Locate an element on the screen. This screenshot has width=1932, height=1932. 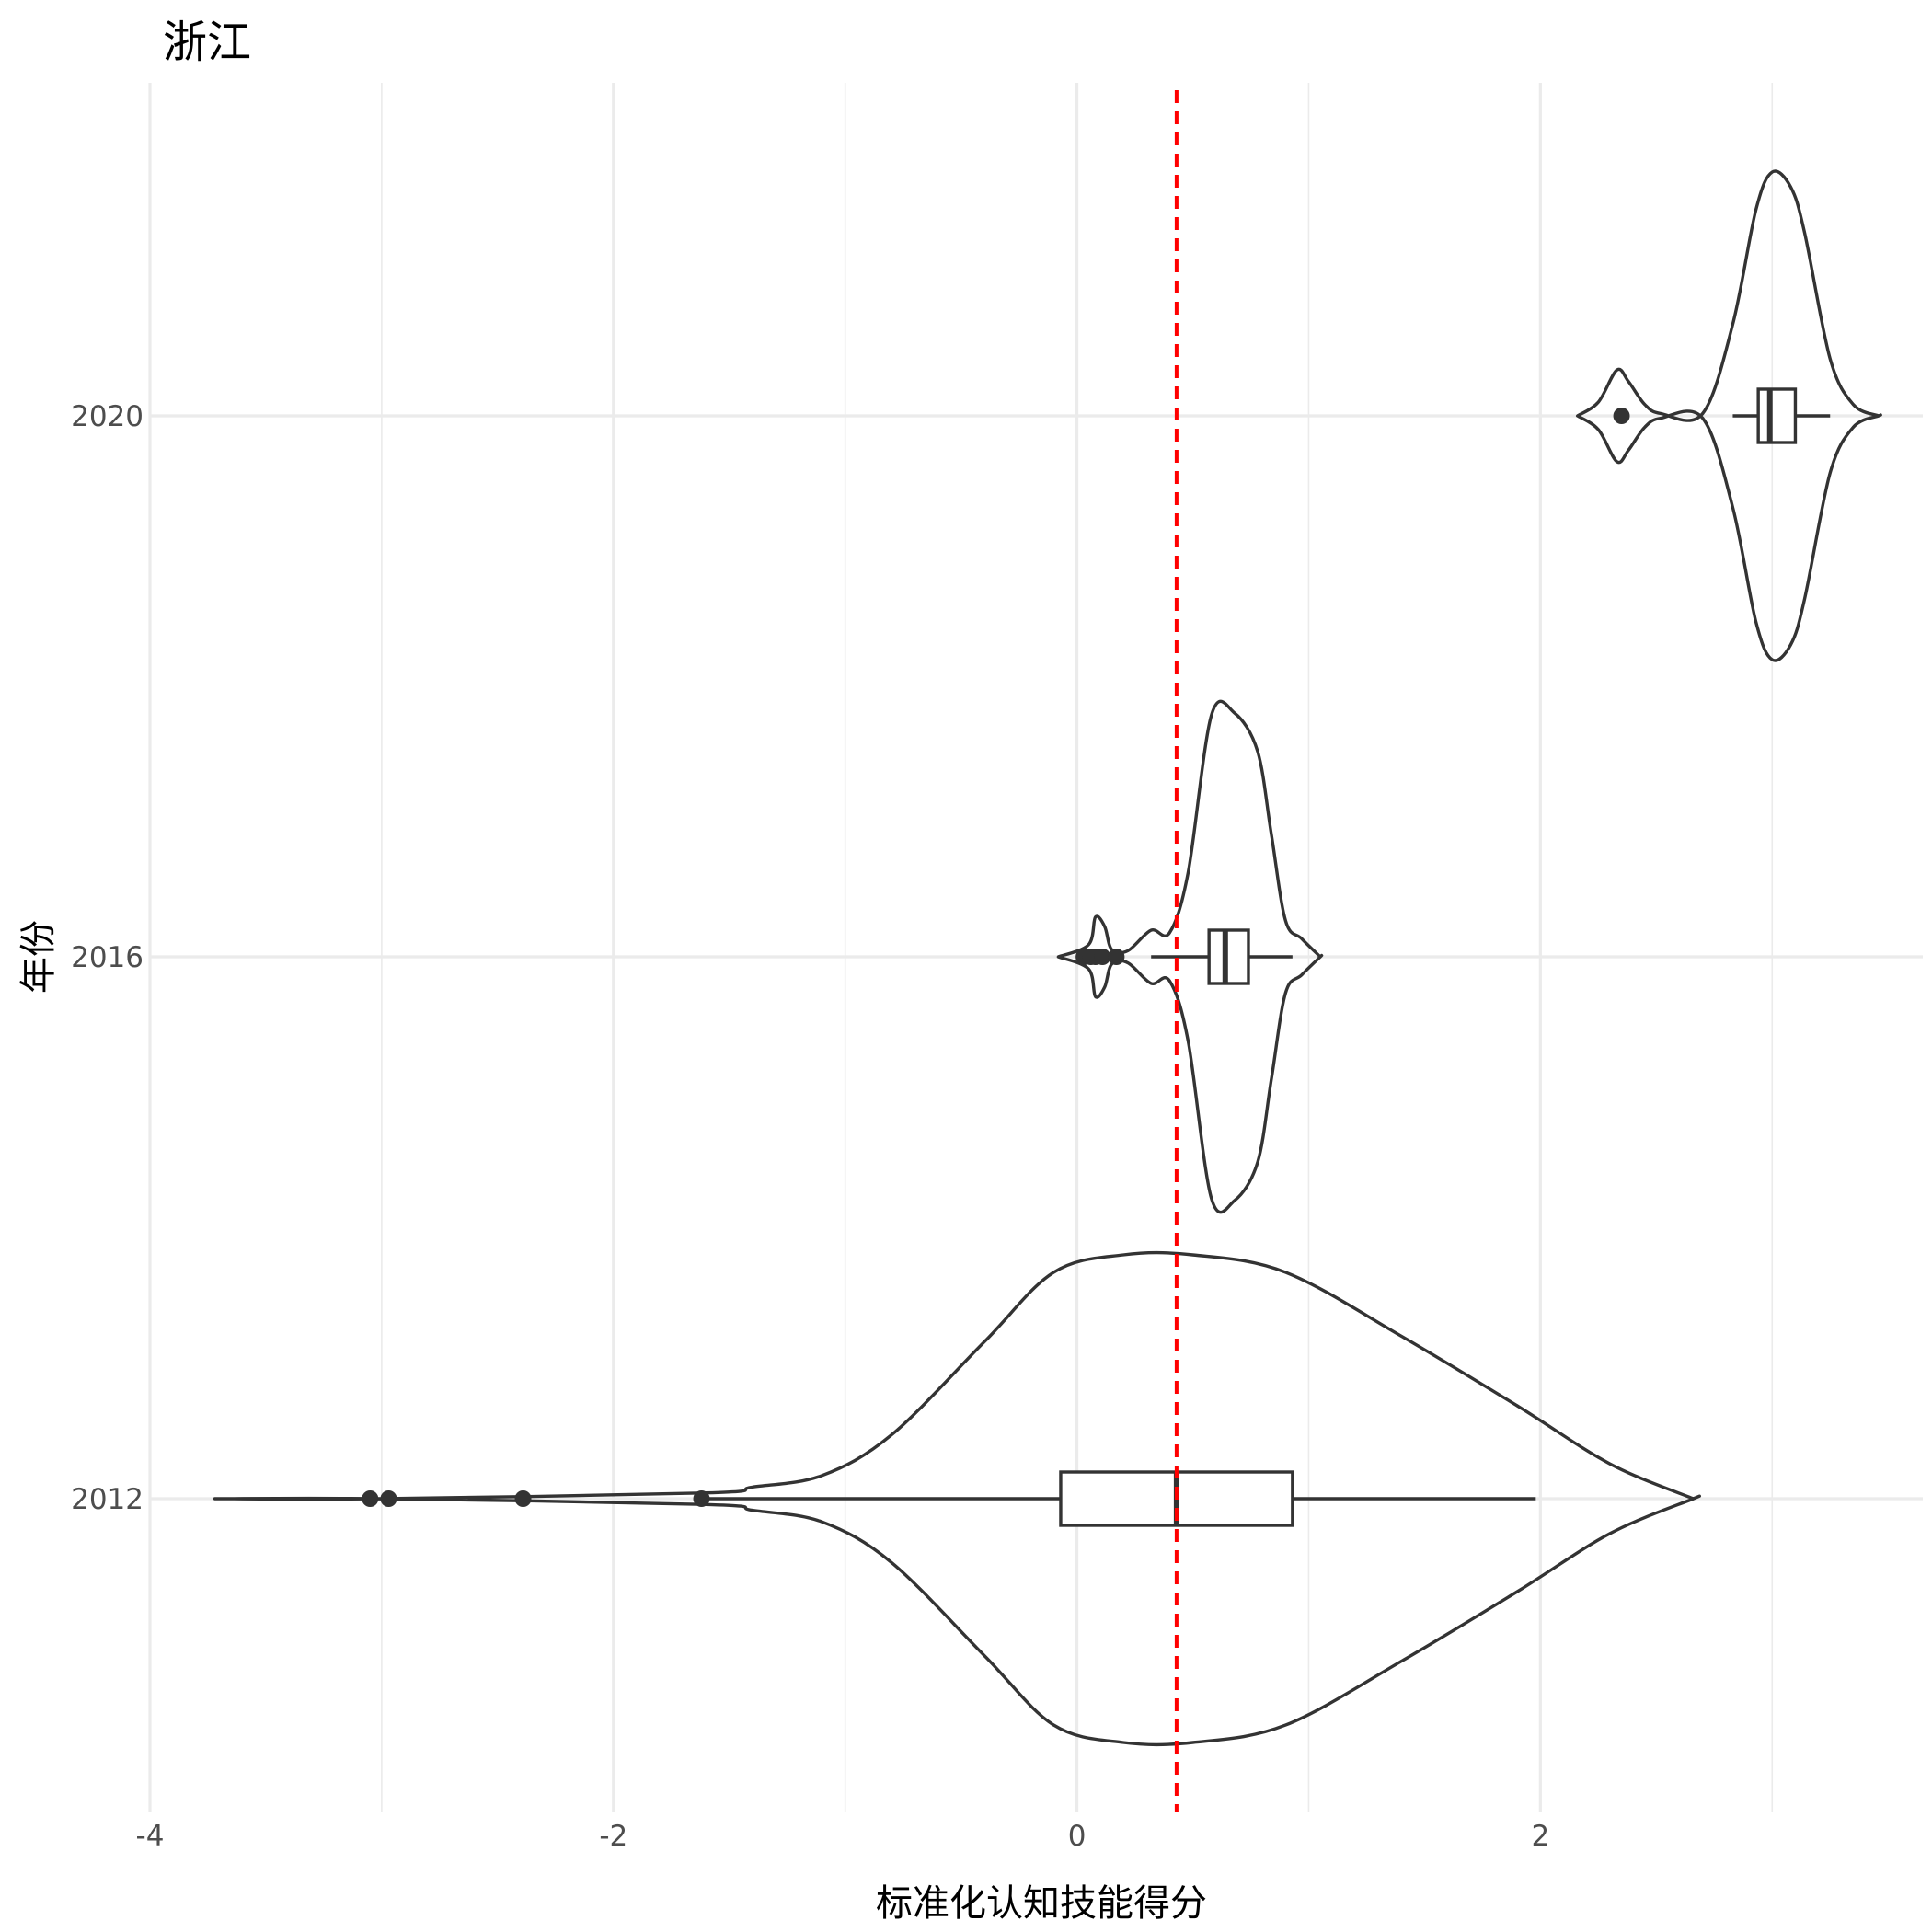
x-tick-label: 0 is located at coordinates (1077, 1836).